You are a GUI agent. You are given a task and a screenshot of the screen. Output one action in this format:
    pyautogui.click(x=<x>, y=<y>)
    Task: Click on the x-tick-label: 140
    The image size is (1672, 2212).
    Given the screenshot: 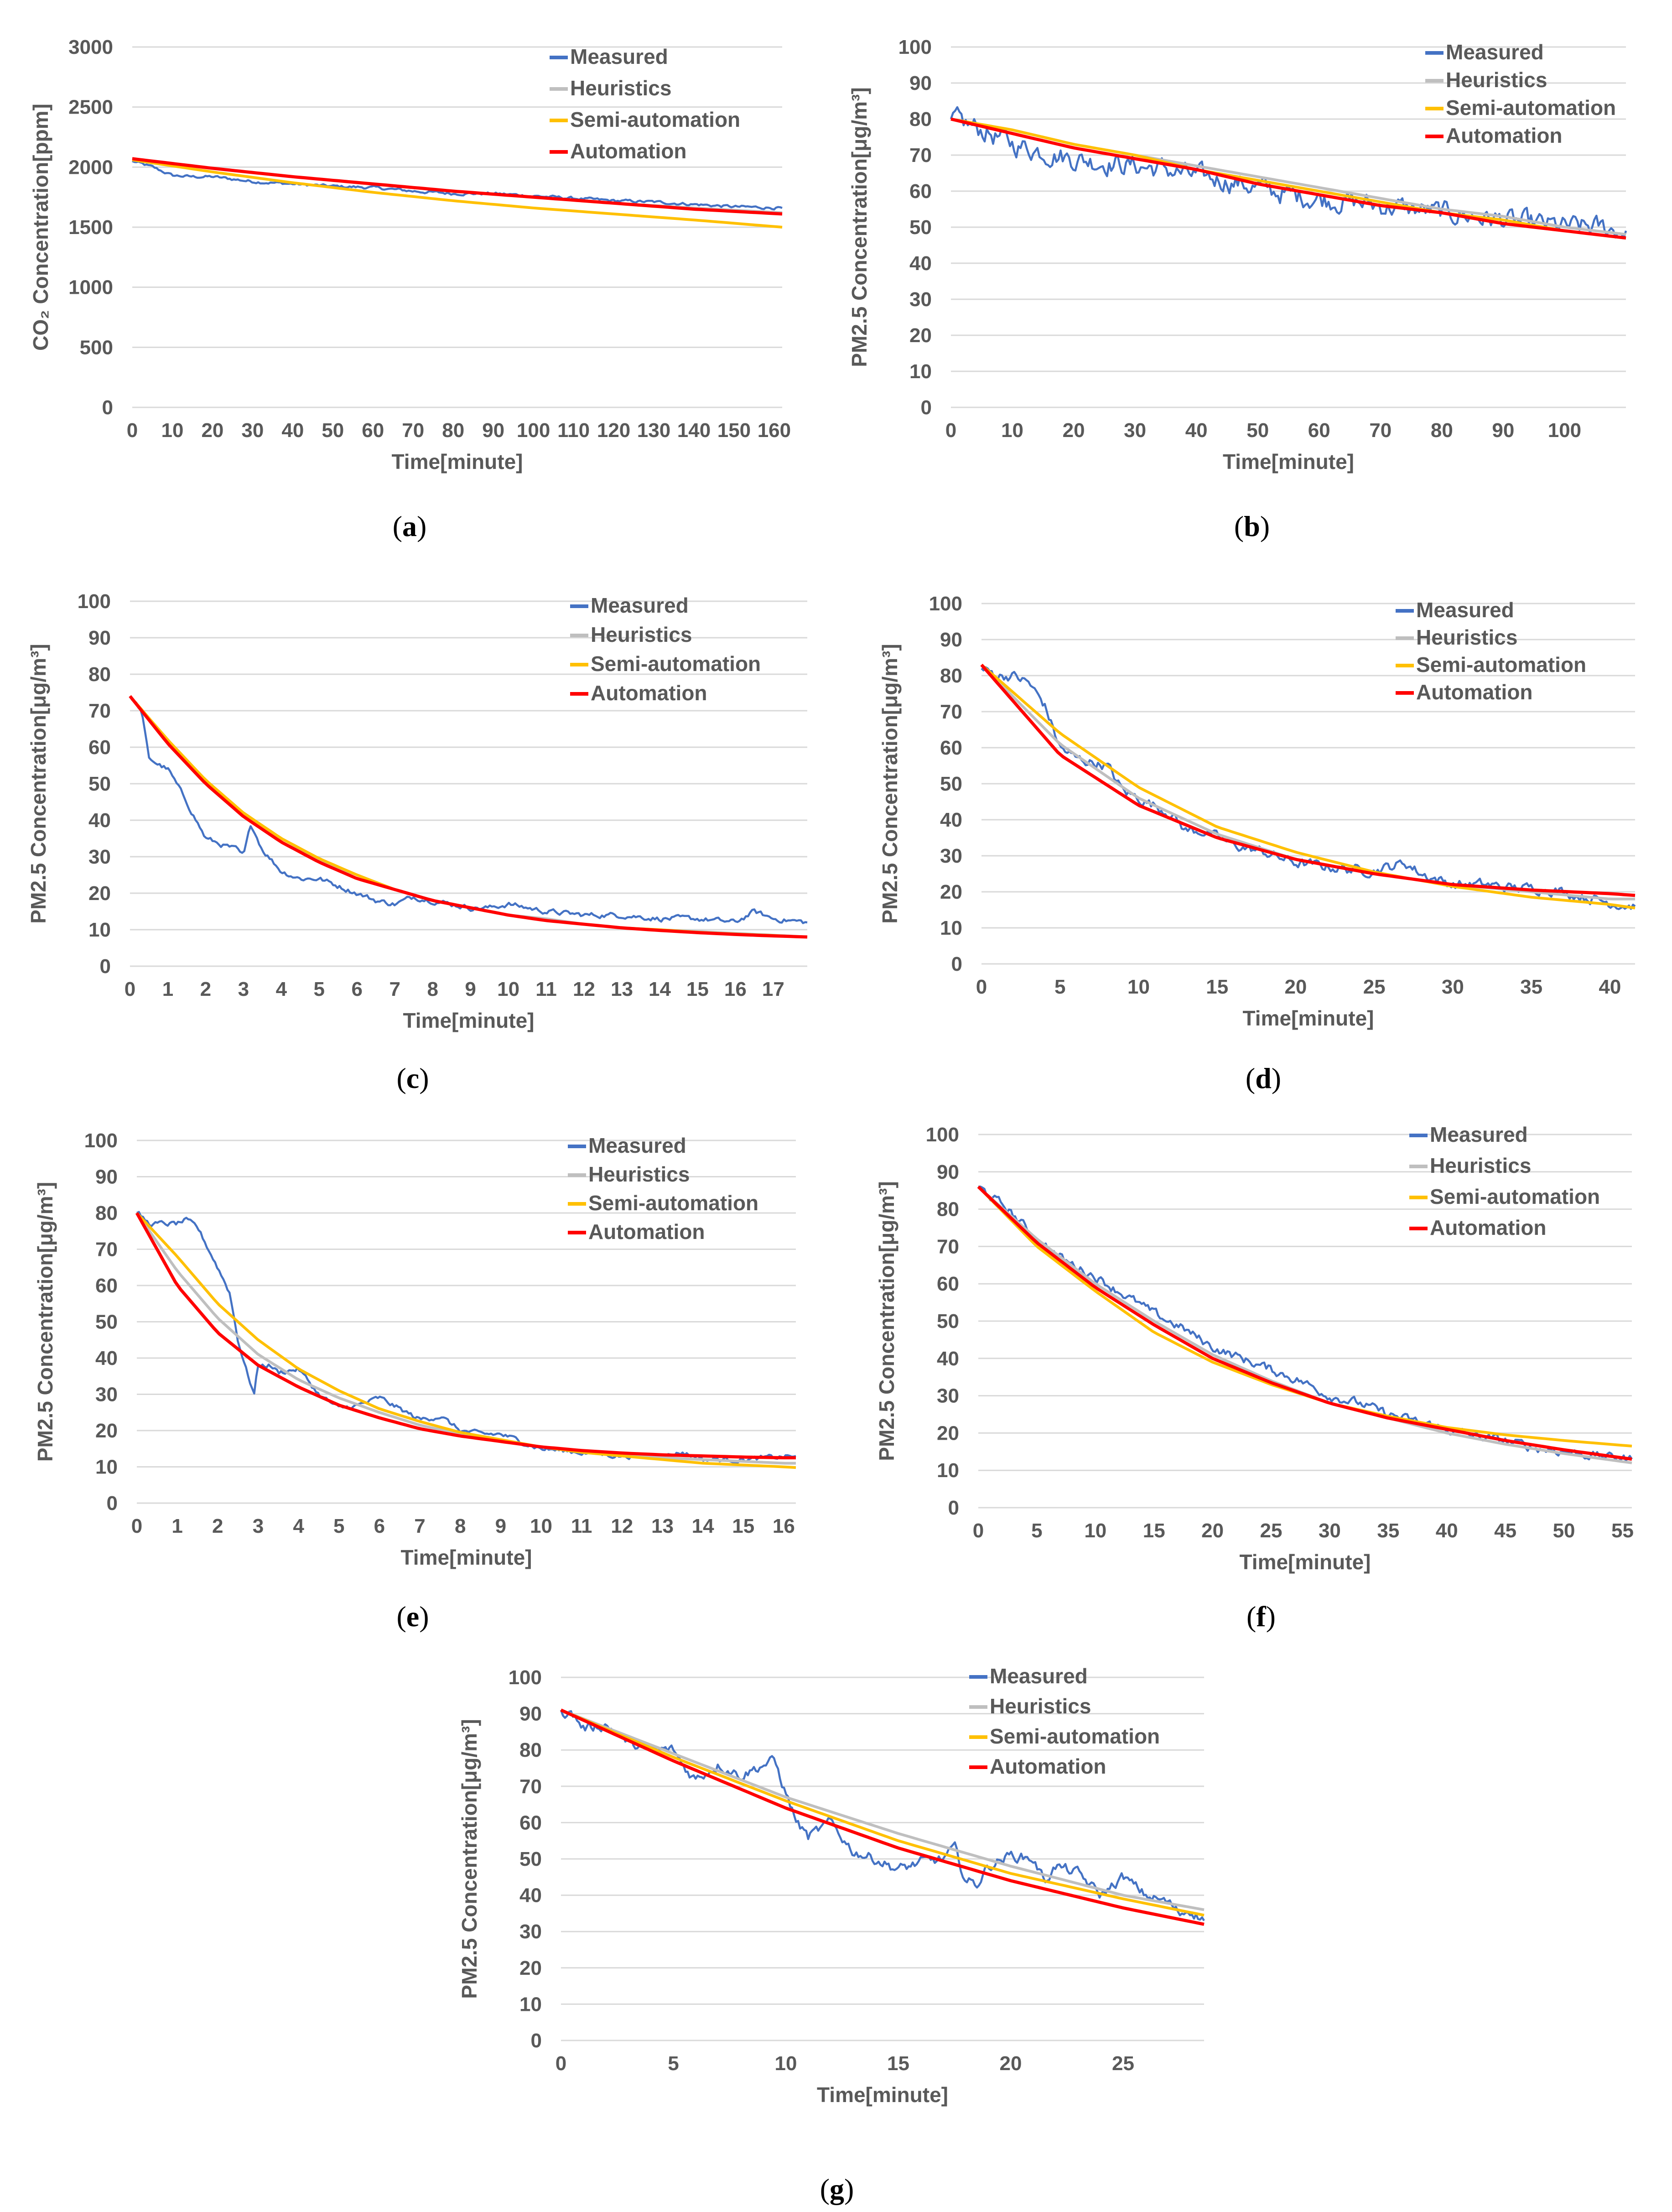 What is the action you would take?
    pyautogui.click(x=694, y=430)
    